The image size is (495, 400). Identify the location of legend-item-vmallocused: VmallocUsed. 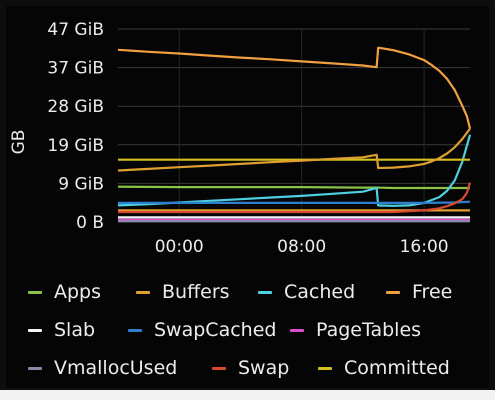
(102, 368).